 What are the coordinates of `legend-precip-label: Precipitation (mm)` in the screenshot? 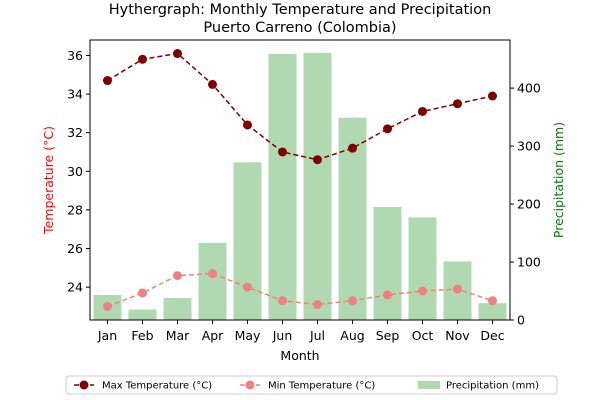 It's located at (492, 386).